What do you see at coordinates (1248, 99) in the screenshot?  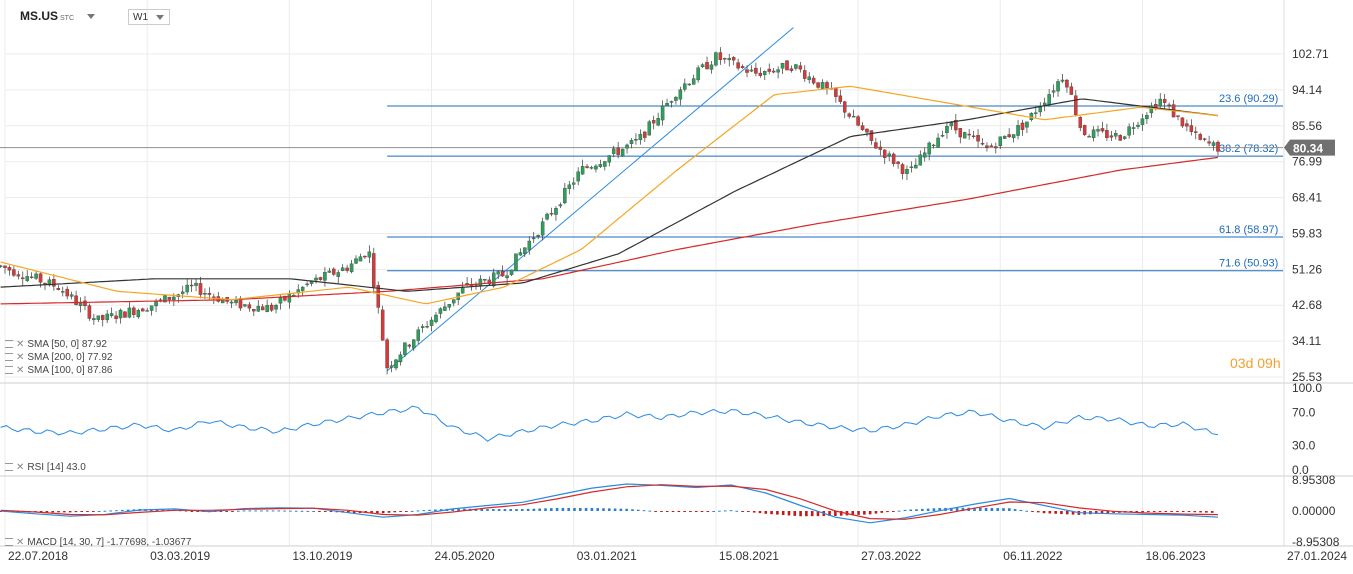 I see `fib-level-label: 23.6 (90.29)` at bounding box center [1248, 99].